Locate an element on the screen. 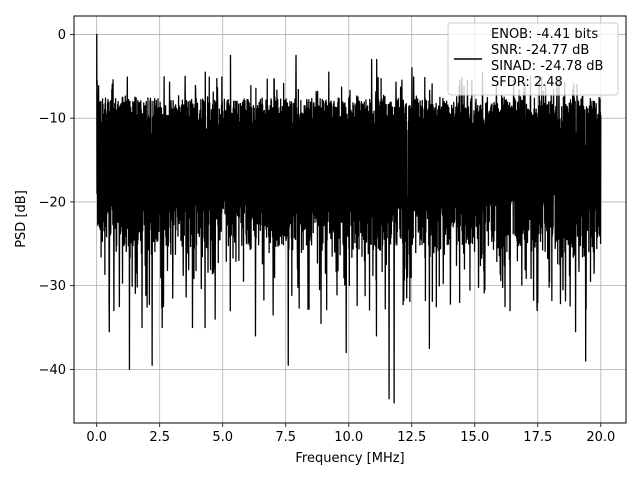 The image size is (640, 480). x-tick-label: 15.0 is located at coordinates (474, 437).